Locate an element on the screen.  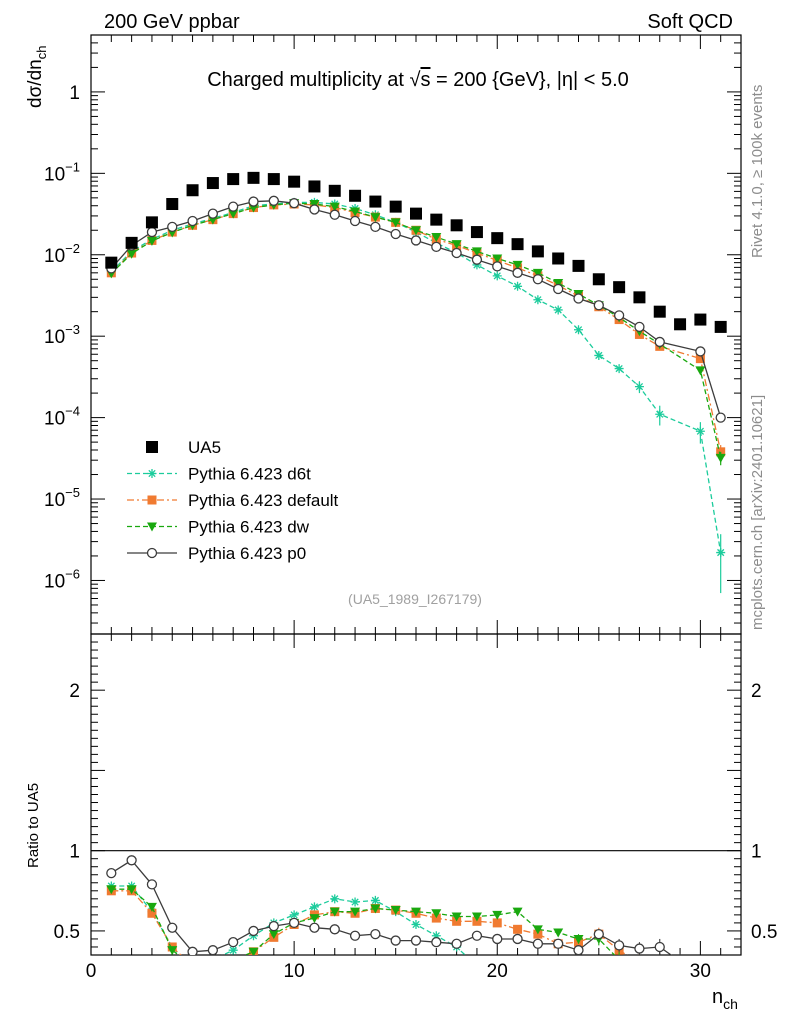
y-tick-label: 1 is located at coordinates (74, 93).